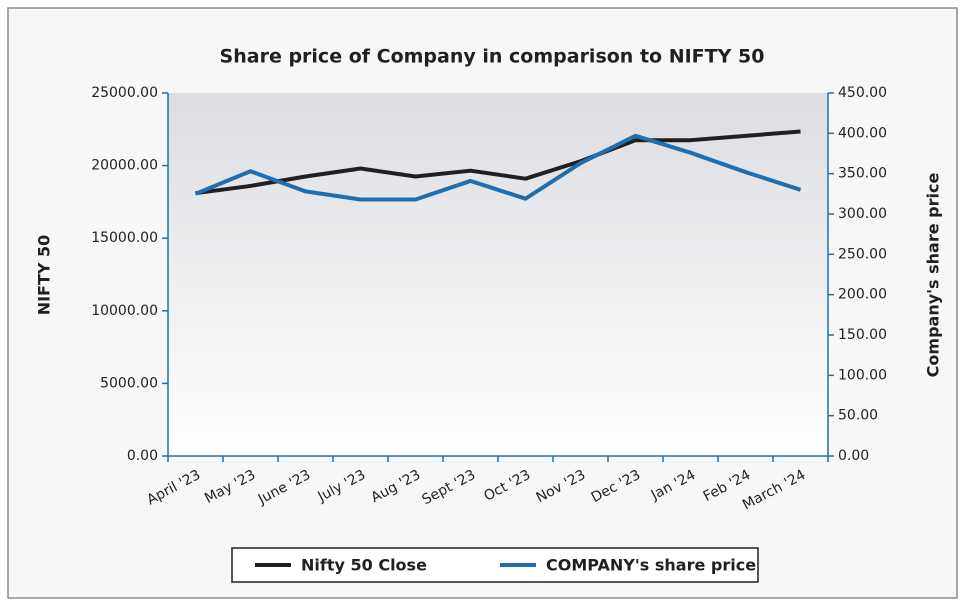 This screenshot has height=610, width=965. I want to click on legend-label: Nifty 50 Close, so click(364, 565).